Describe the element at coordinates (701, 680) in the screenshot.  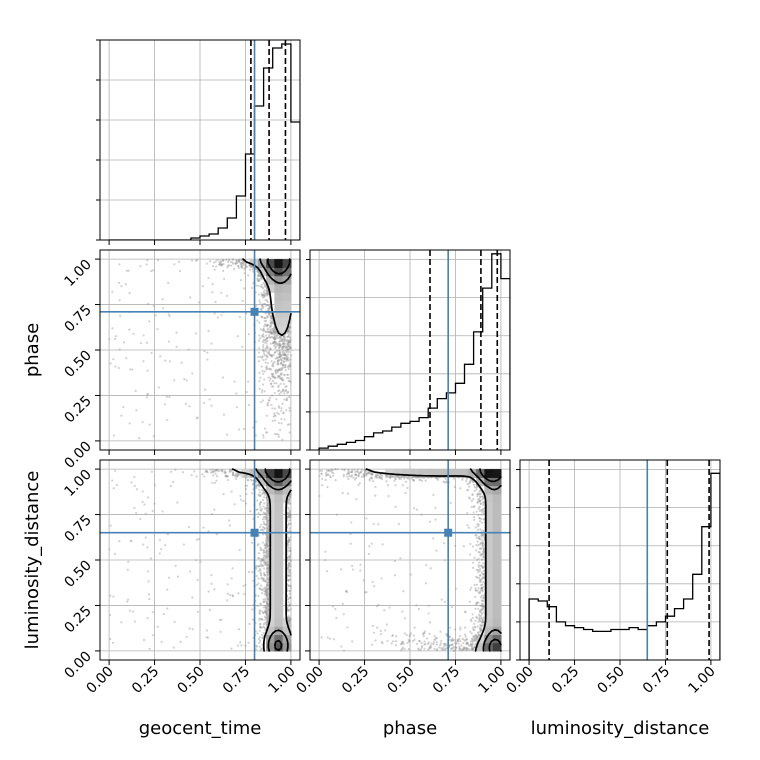
I see `x-tick-label: 1.00` at that location.